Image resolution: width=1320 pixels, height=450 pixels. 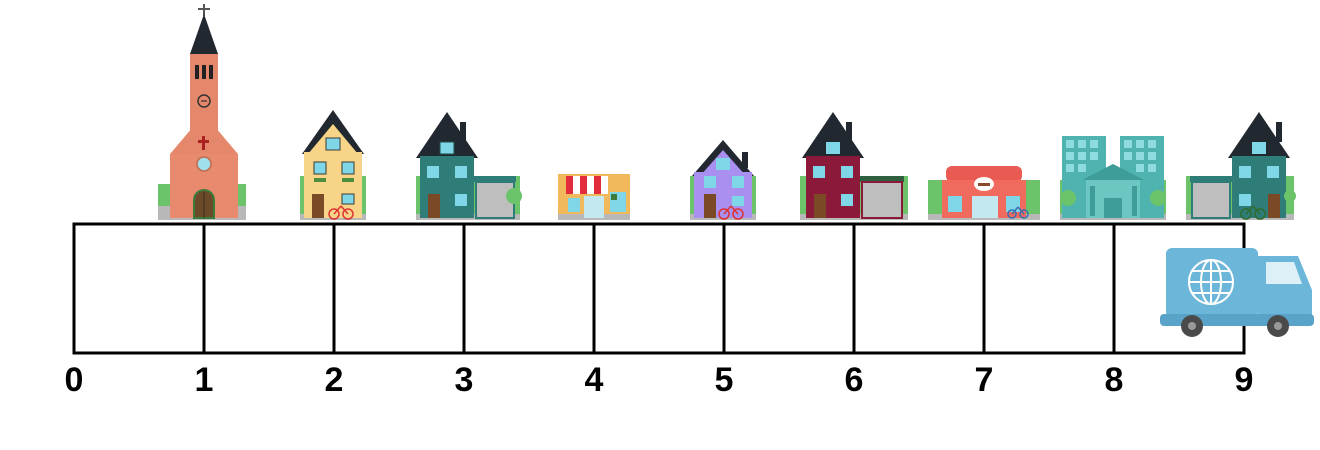 What do you see at coordinates (723, 180) in the screenshot?
I see `purple-house-icon` at bounding box center [723, 180].